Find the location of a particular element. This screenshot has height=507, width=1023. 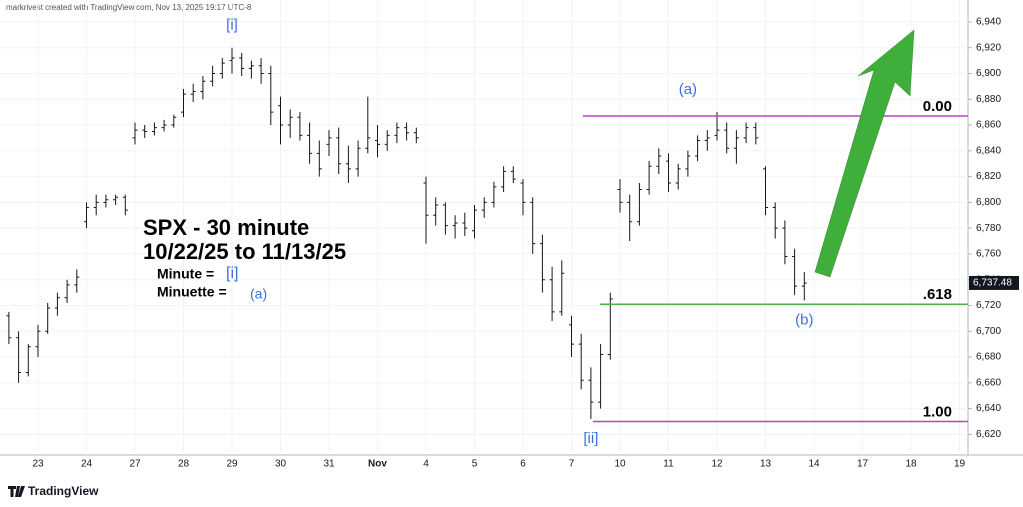

wave-label: (b) is located at coordinates (804, 319).